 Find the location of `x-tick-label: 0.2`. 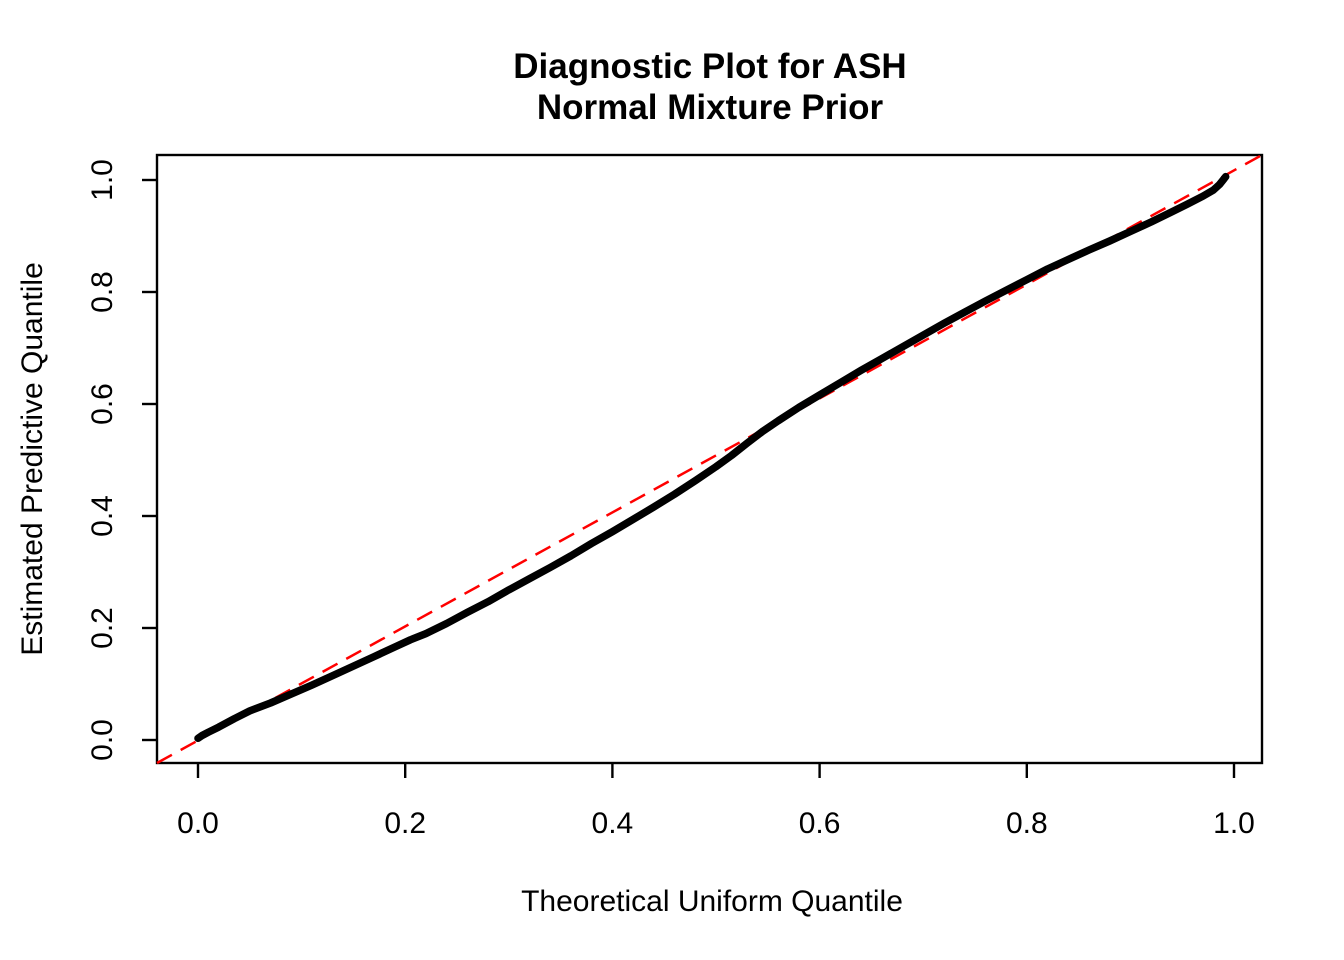

x-tick-label: 0.2 is located at coordinates (405, 823).